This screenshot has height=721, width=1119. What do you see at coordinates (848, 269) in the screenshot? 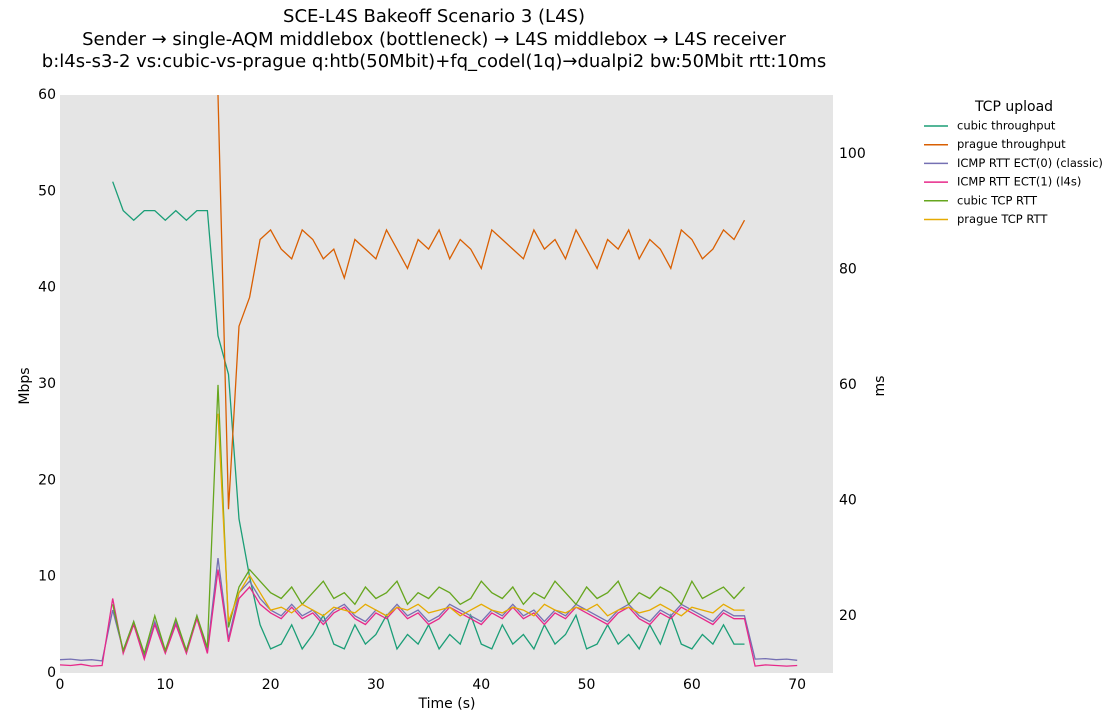
I see `y2-tick-label: 80` at bounding box center [848, 269].